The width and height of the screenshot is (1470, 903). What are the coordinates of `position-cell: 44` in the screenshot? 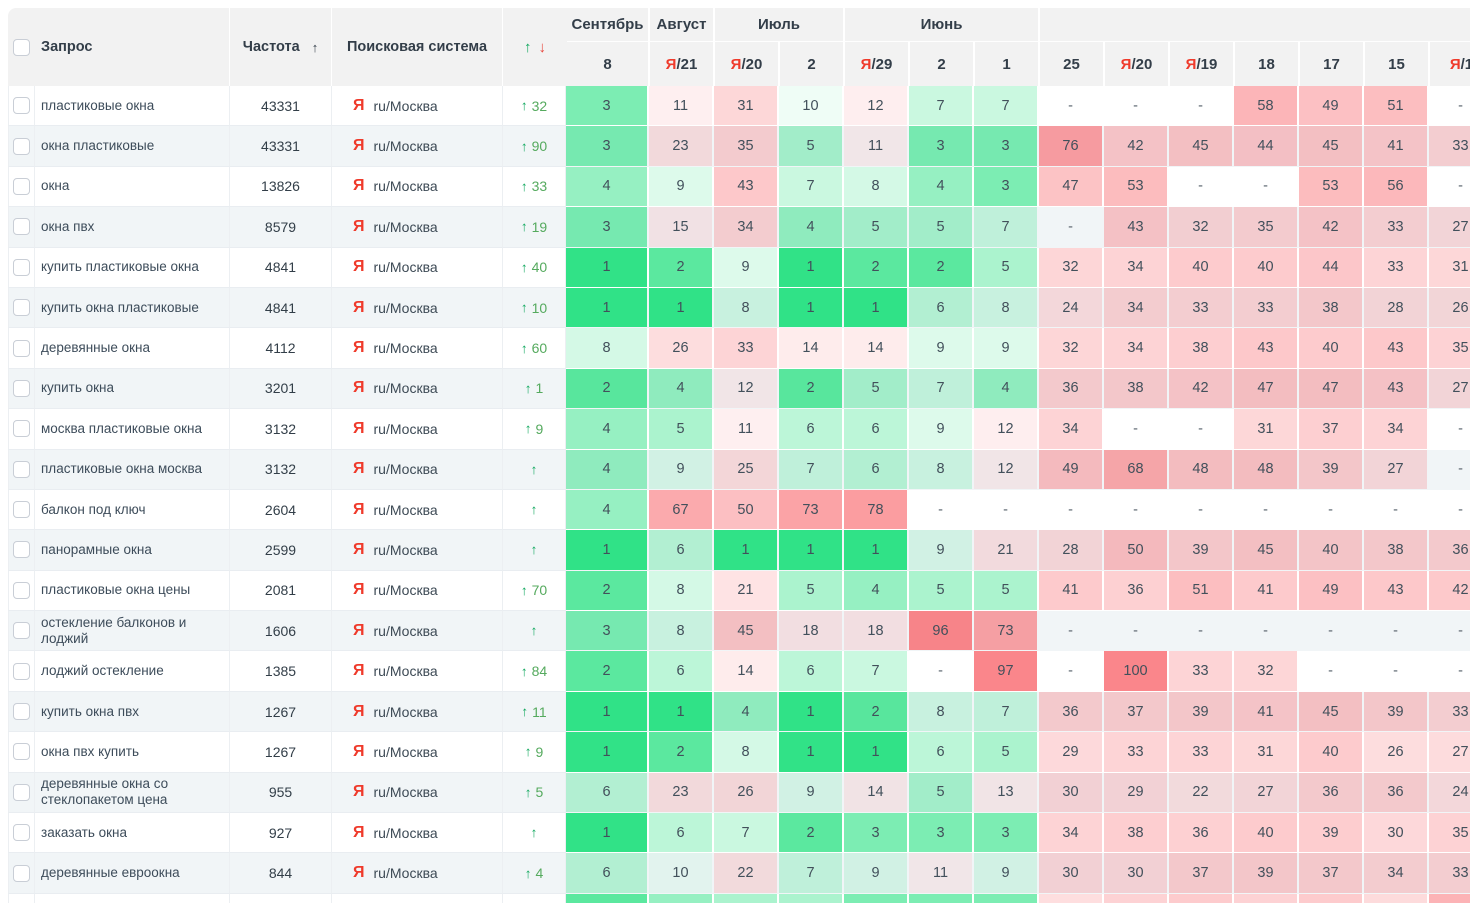 It's located at (1329, 267).